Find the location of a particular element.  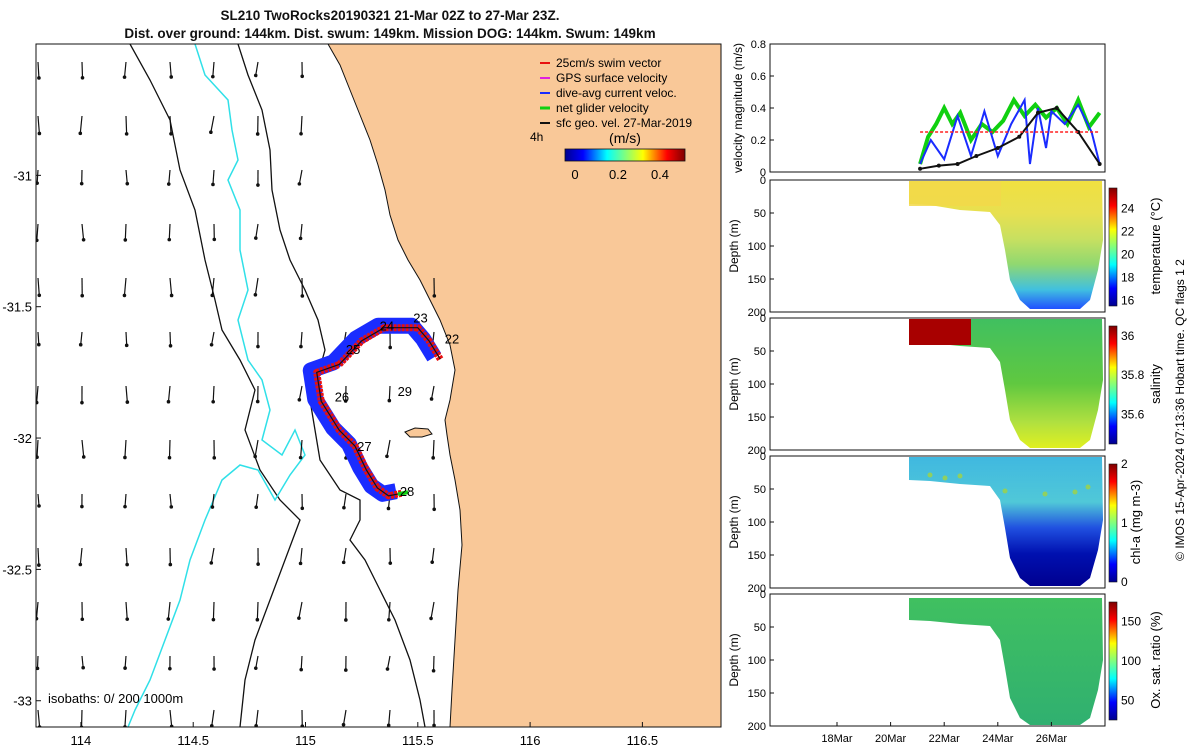

time-tick-label: 22Mar is located at coordinates (945, 739).